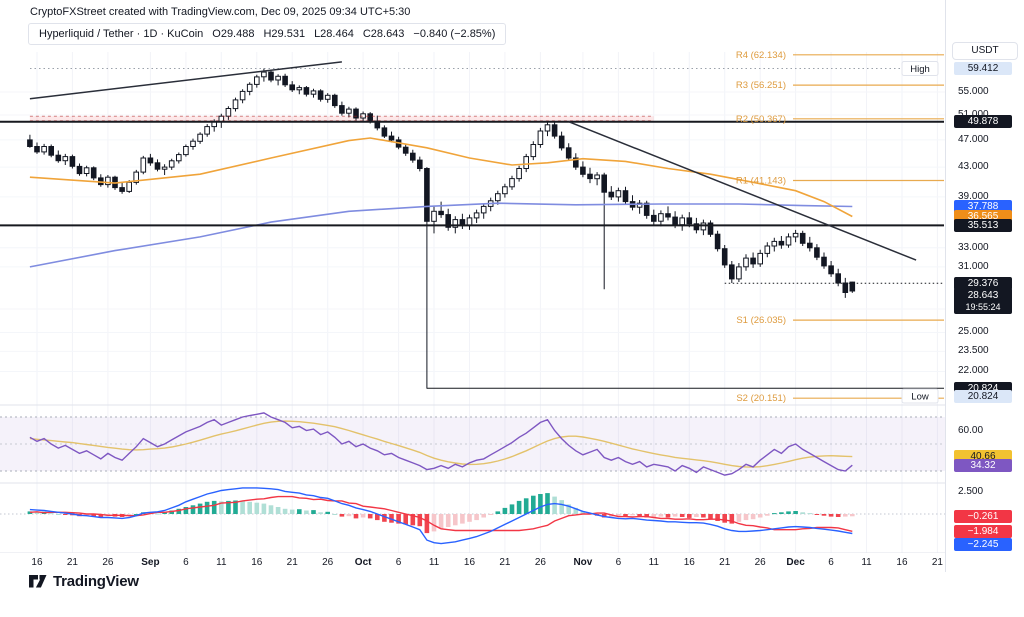 Image resolution: width=1024 pixels, height=617 pixels. I want to click on axis-tick: 43.000, so click(973, 167).